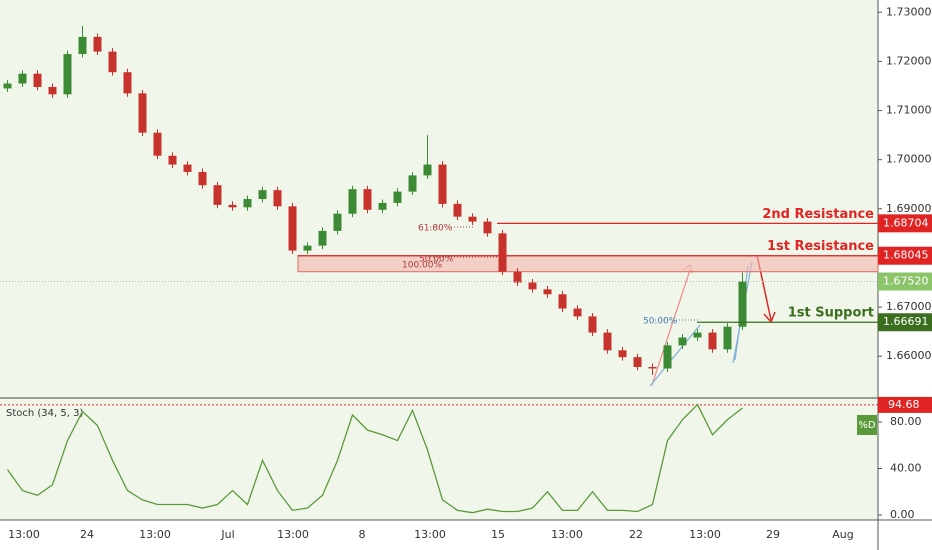  Describe the element at coordinates (818, 214) in the screenshot. I see `level-name: 2nd Resistance` at that location.